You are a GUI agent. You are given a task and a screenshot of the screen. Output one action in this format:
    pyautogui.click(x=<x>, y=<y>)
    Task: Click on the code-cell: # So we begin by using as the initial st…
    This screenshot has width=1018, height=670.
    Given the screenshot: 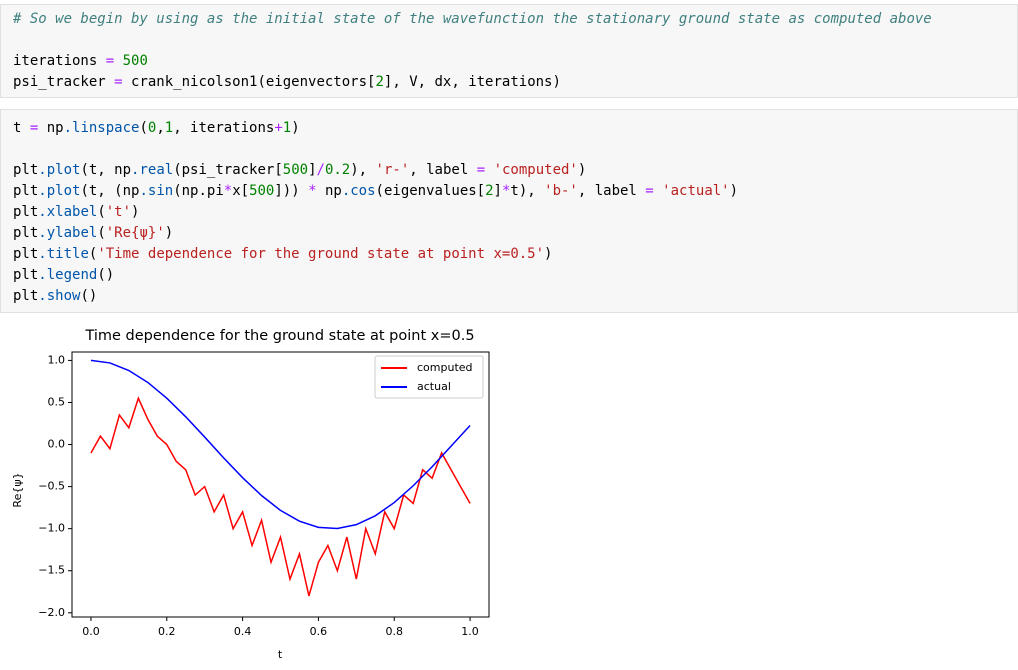 What is the action you would take?
    pyautogui.click(x=509, y=51)
    